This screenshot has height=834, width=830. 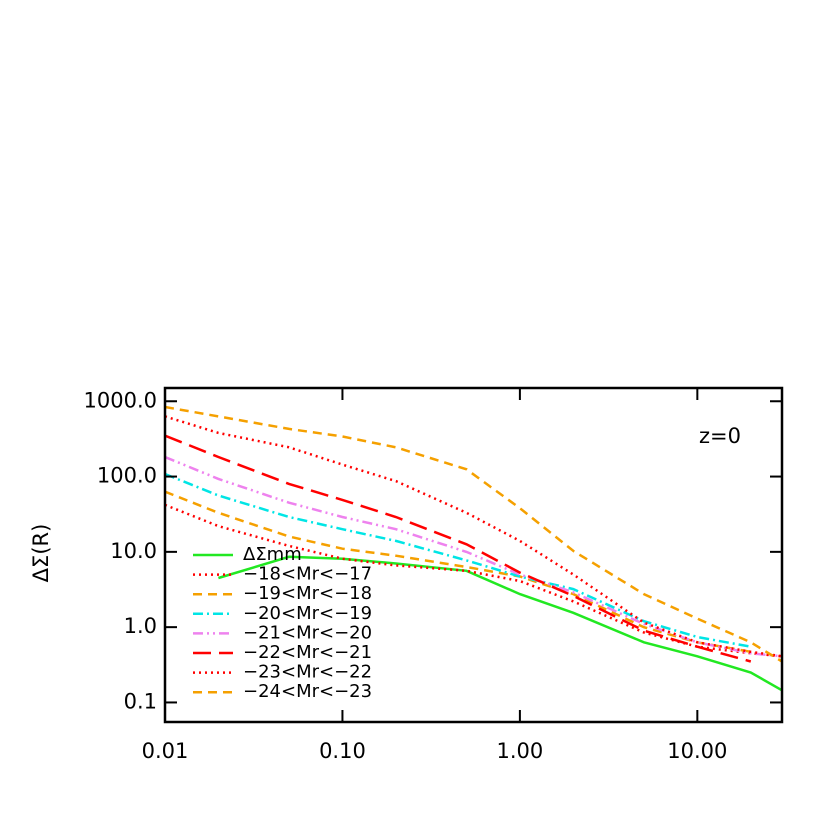 What do you see at coordinates (133, 551) in the screenshot?
I see `y-tick-label: 10.0` at bounding box center [133, 551].